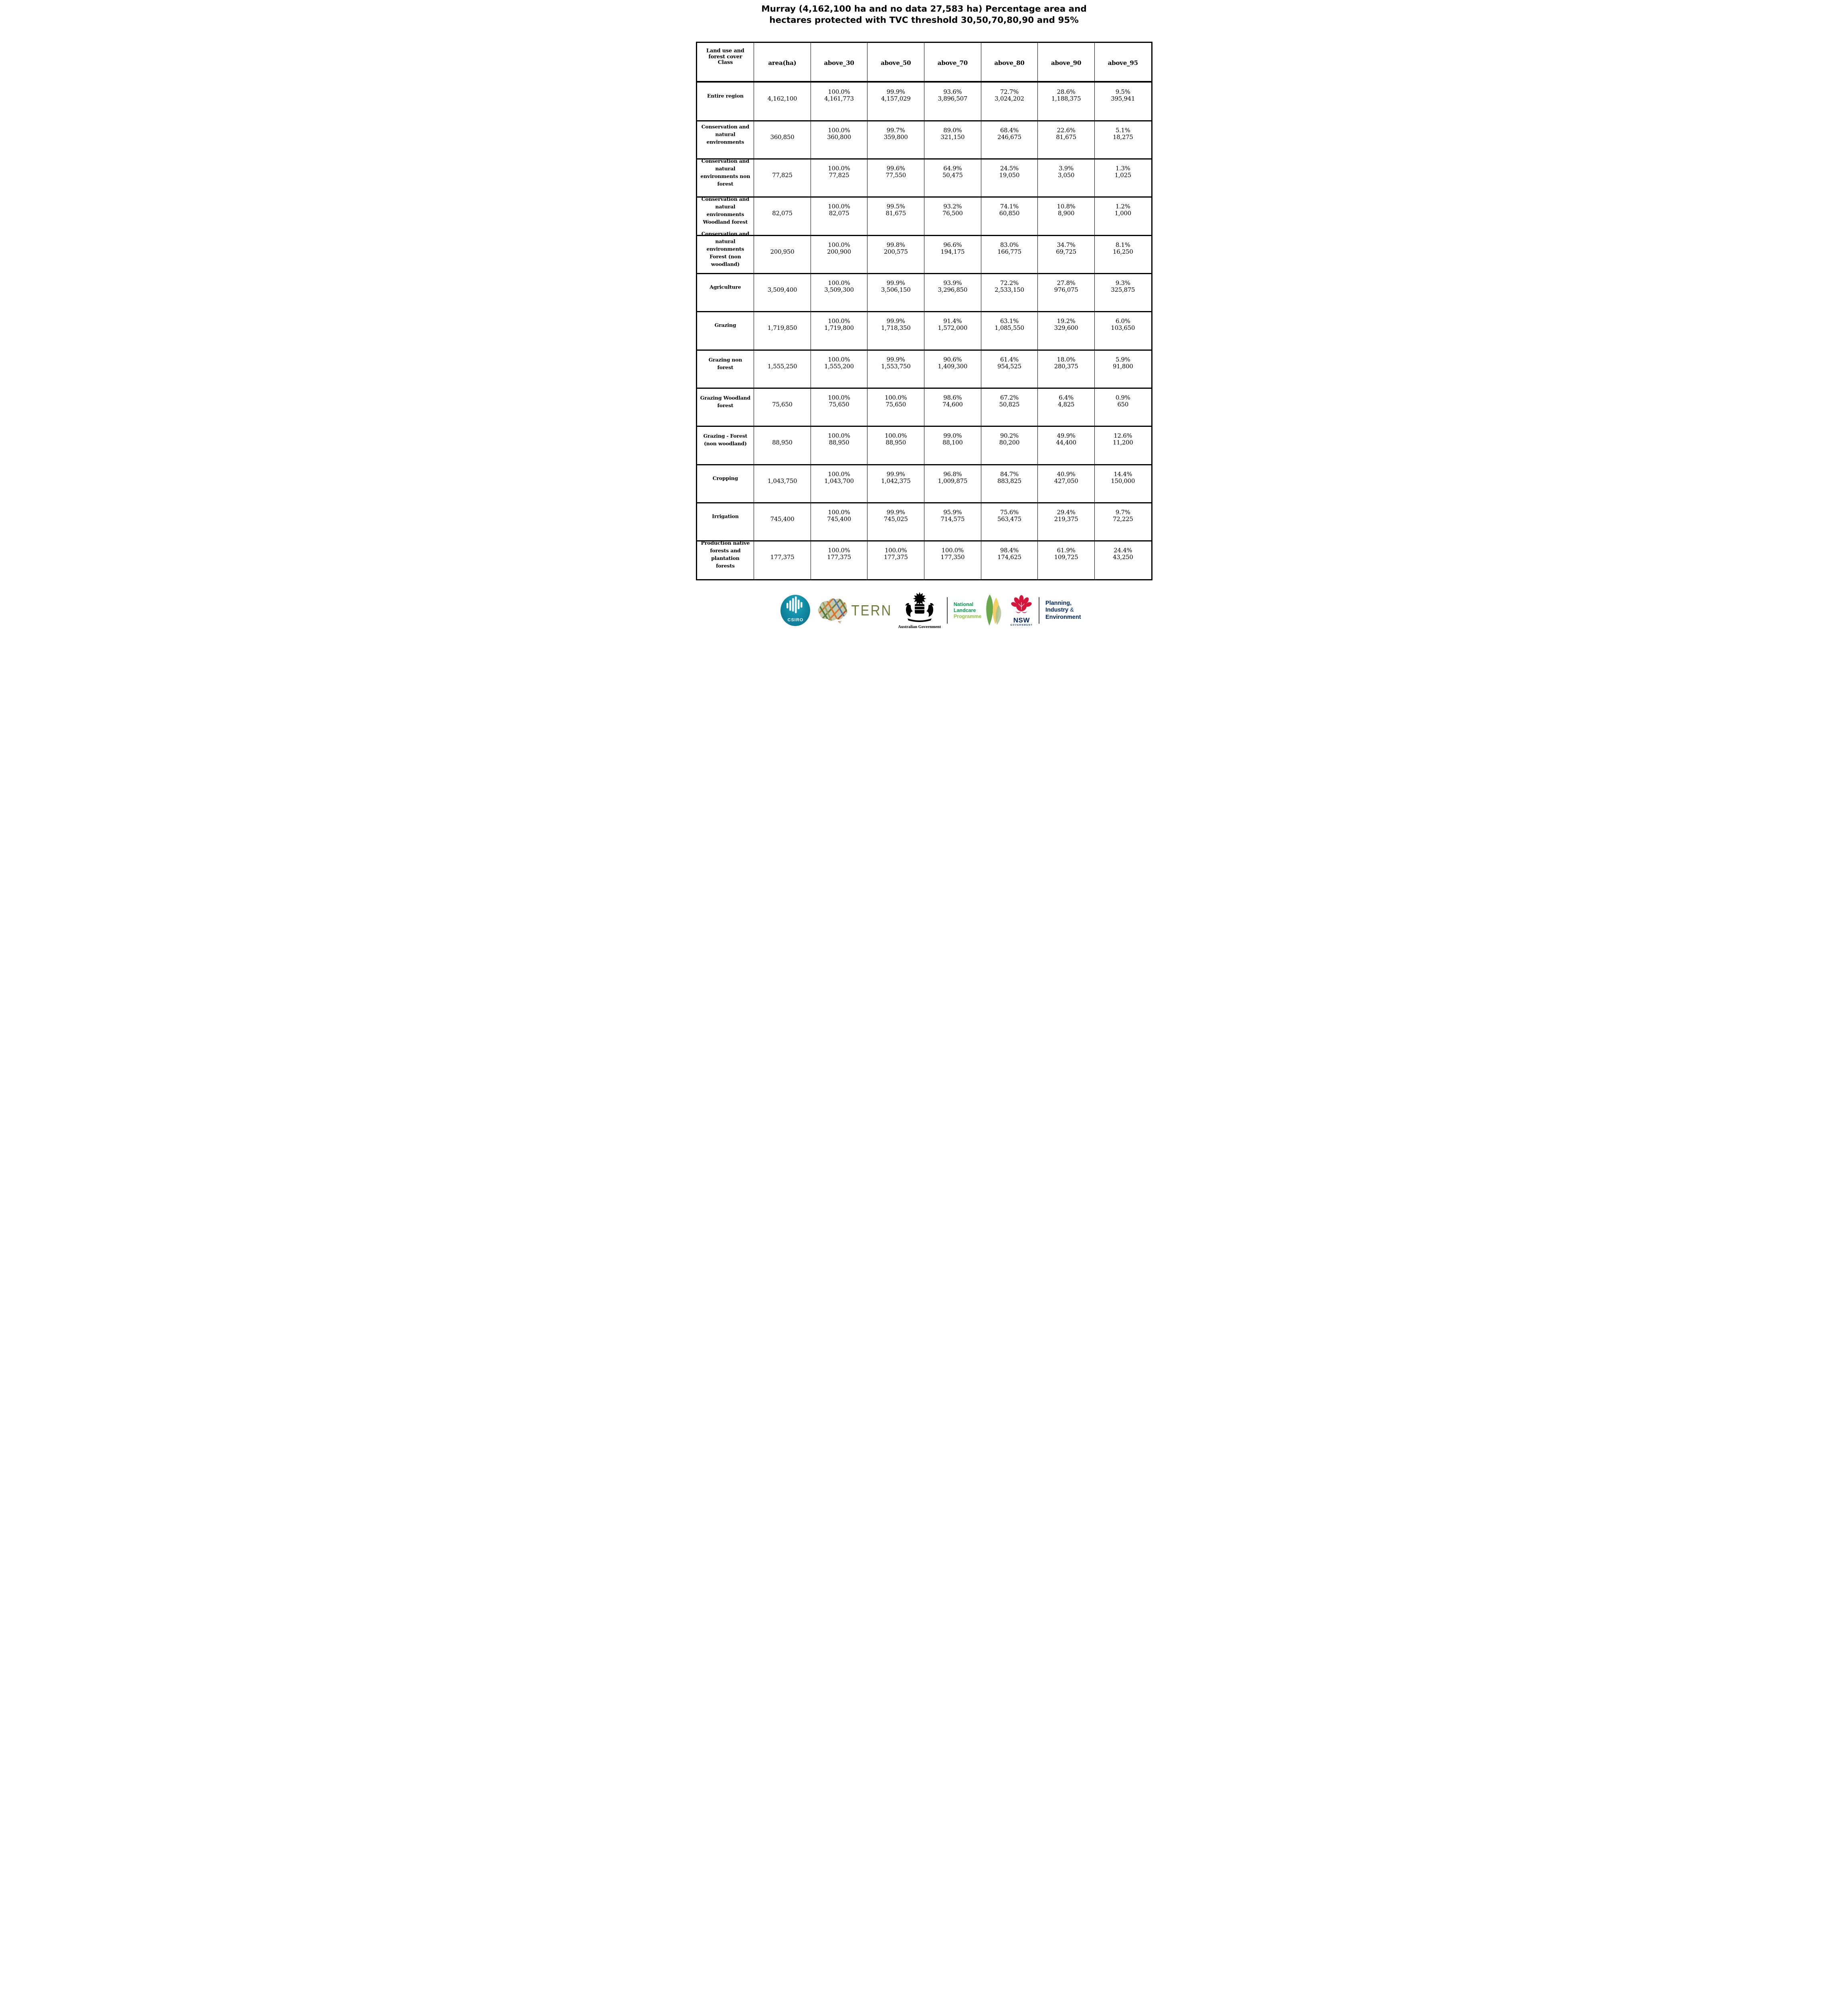 The height and width of the screenshot is (2004, 1848). What do you see at coordinates (953, 366) in the screenshot?
I see `hectares-value: 1,409,300` at bounding box center [953, 366].